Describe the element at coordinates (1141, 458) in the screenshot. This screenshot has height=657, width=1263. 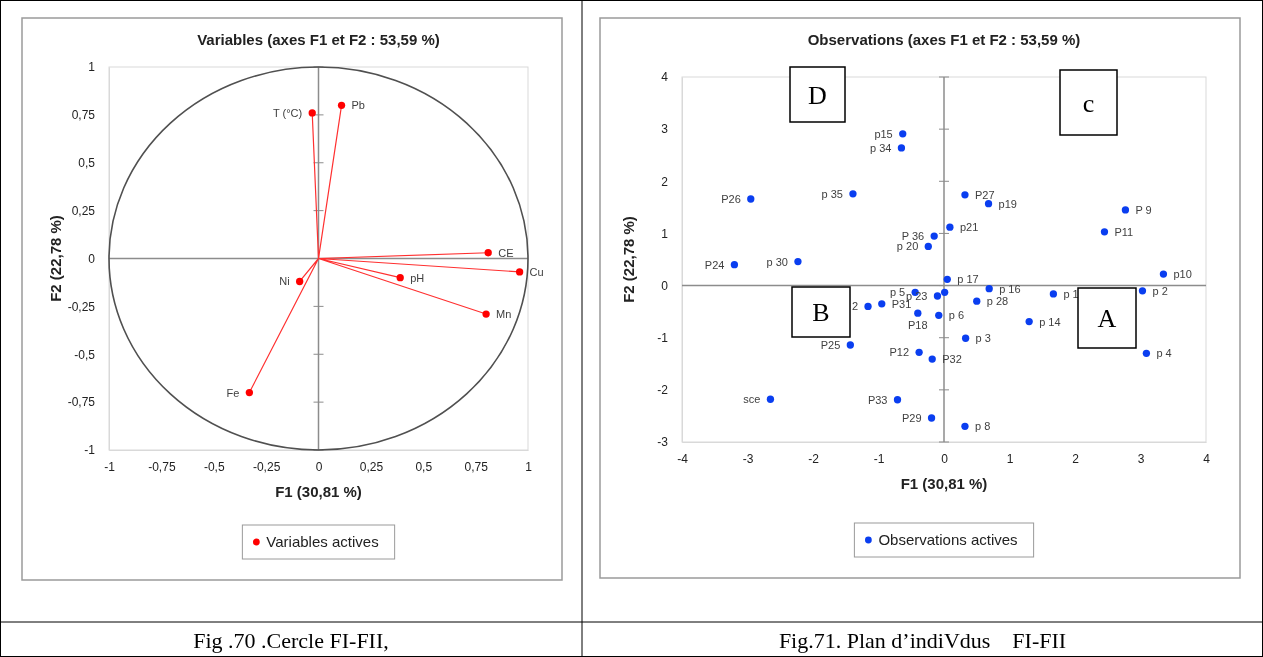
I see `x-tick-label: 3` at that location.